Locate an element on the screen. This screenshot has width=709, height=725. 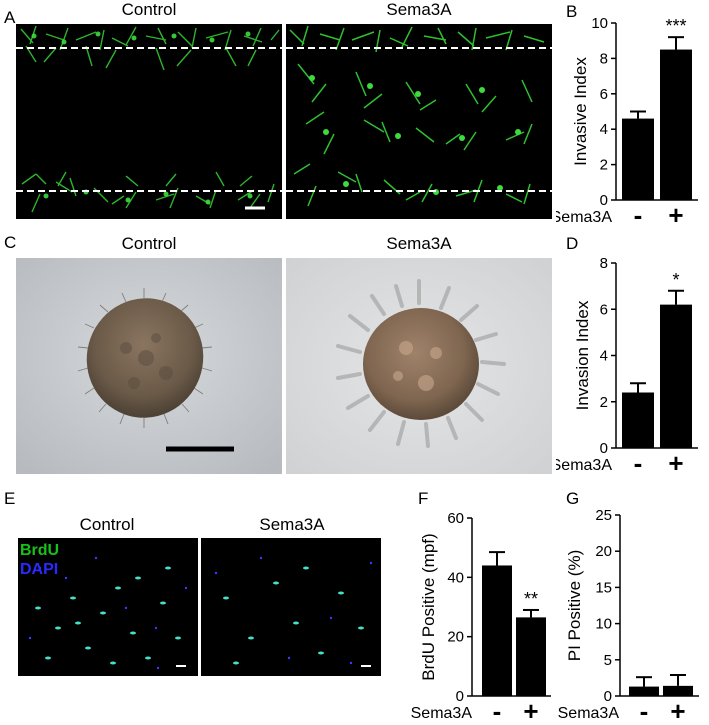
y-tick-label-f: 40 is located at coordinates (455, 577).